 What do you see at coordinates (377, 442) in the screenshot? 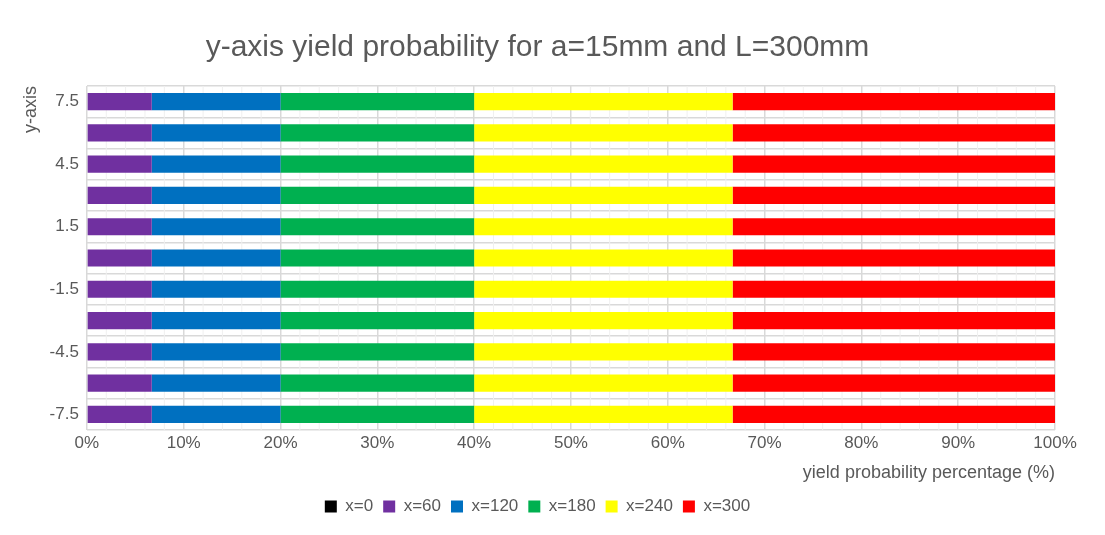
I see `x-tick-label: 30%` at bounding box center [377, 442].